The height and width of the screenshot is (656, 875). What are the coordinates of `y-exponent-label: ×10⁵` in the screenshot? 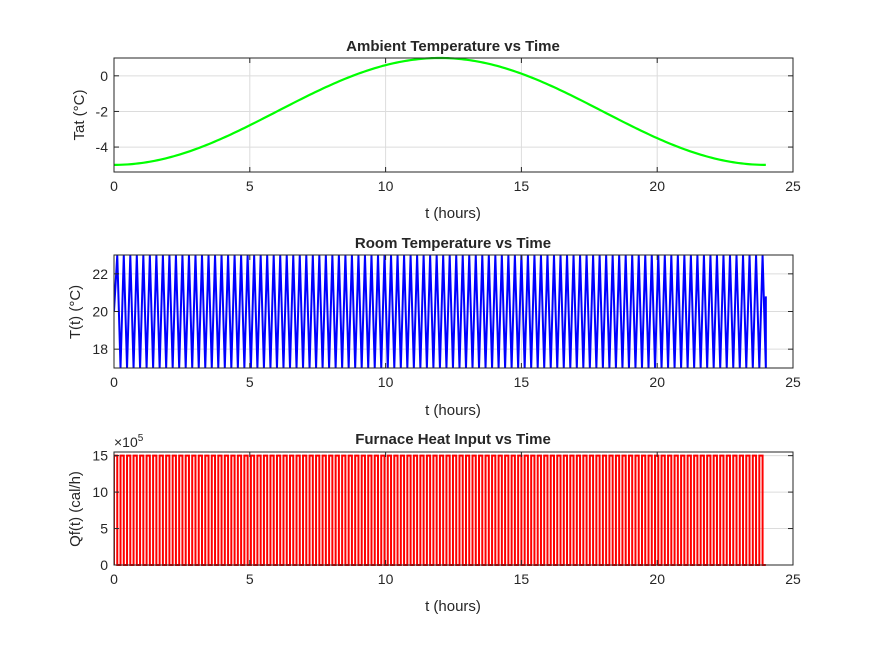 It's located at (129, 441).